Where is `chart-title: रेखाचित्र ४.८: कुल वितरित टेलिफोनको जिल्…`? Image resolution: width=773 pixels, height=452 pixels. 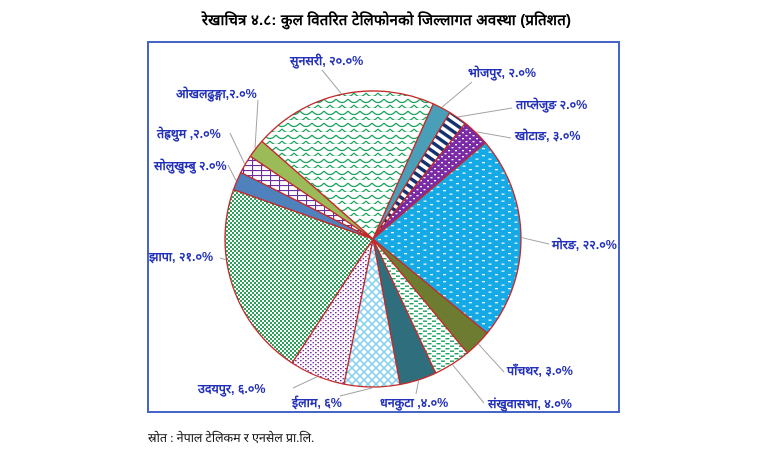 chart-title: रेखाचित्र ४.८: कुल वितरित टेलिफोनको जिल्… is located at coordinates (386, 20).